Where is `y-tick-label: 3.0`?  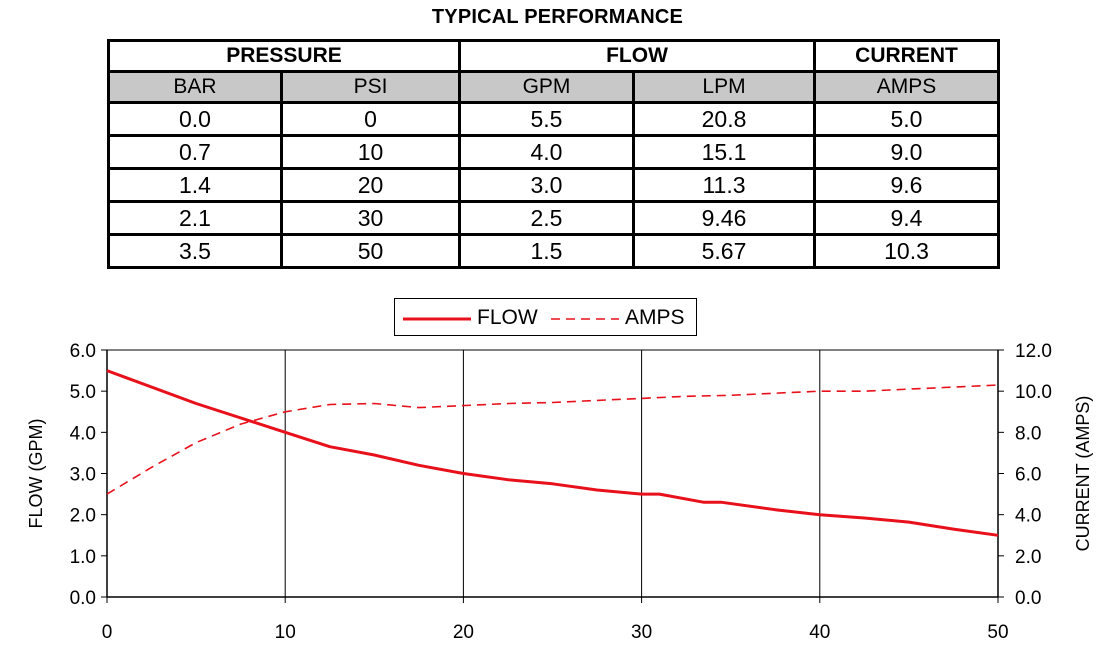 y-tick-label: 3.0 is located at coordinates (83, 475).